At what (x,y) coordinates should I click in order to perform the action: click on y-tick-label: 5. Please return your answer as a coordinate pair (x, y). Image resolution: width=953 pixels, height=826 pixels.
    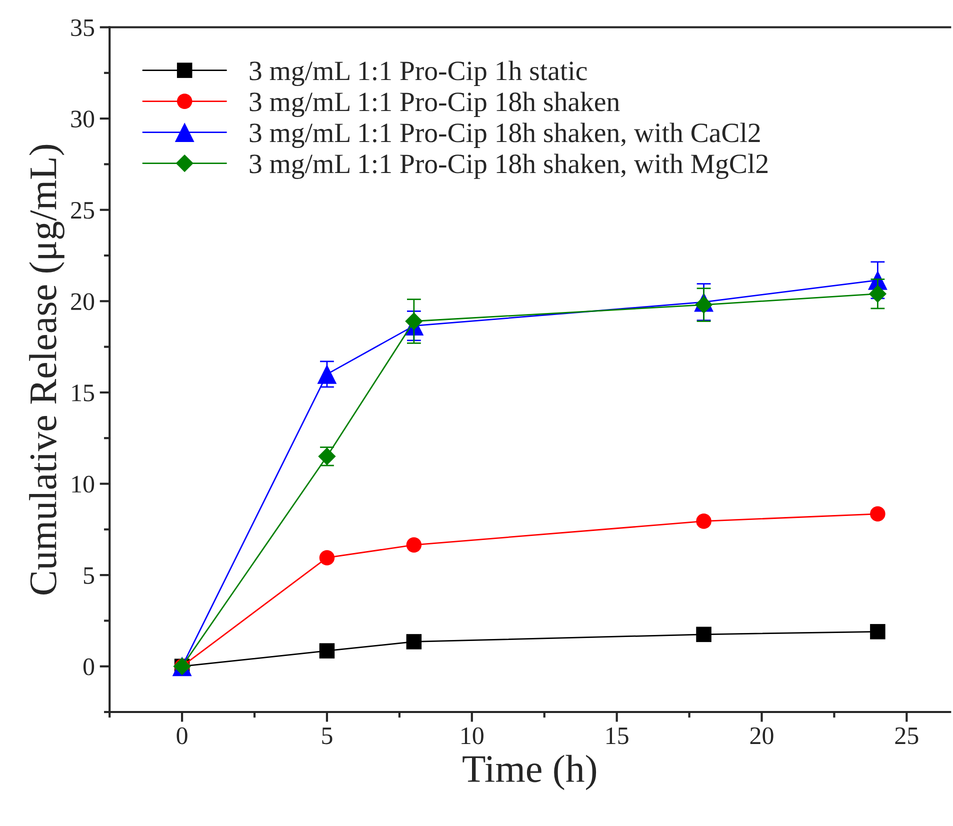
    Looking at the image, I should click on (89, 575).